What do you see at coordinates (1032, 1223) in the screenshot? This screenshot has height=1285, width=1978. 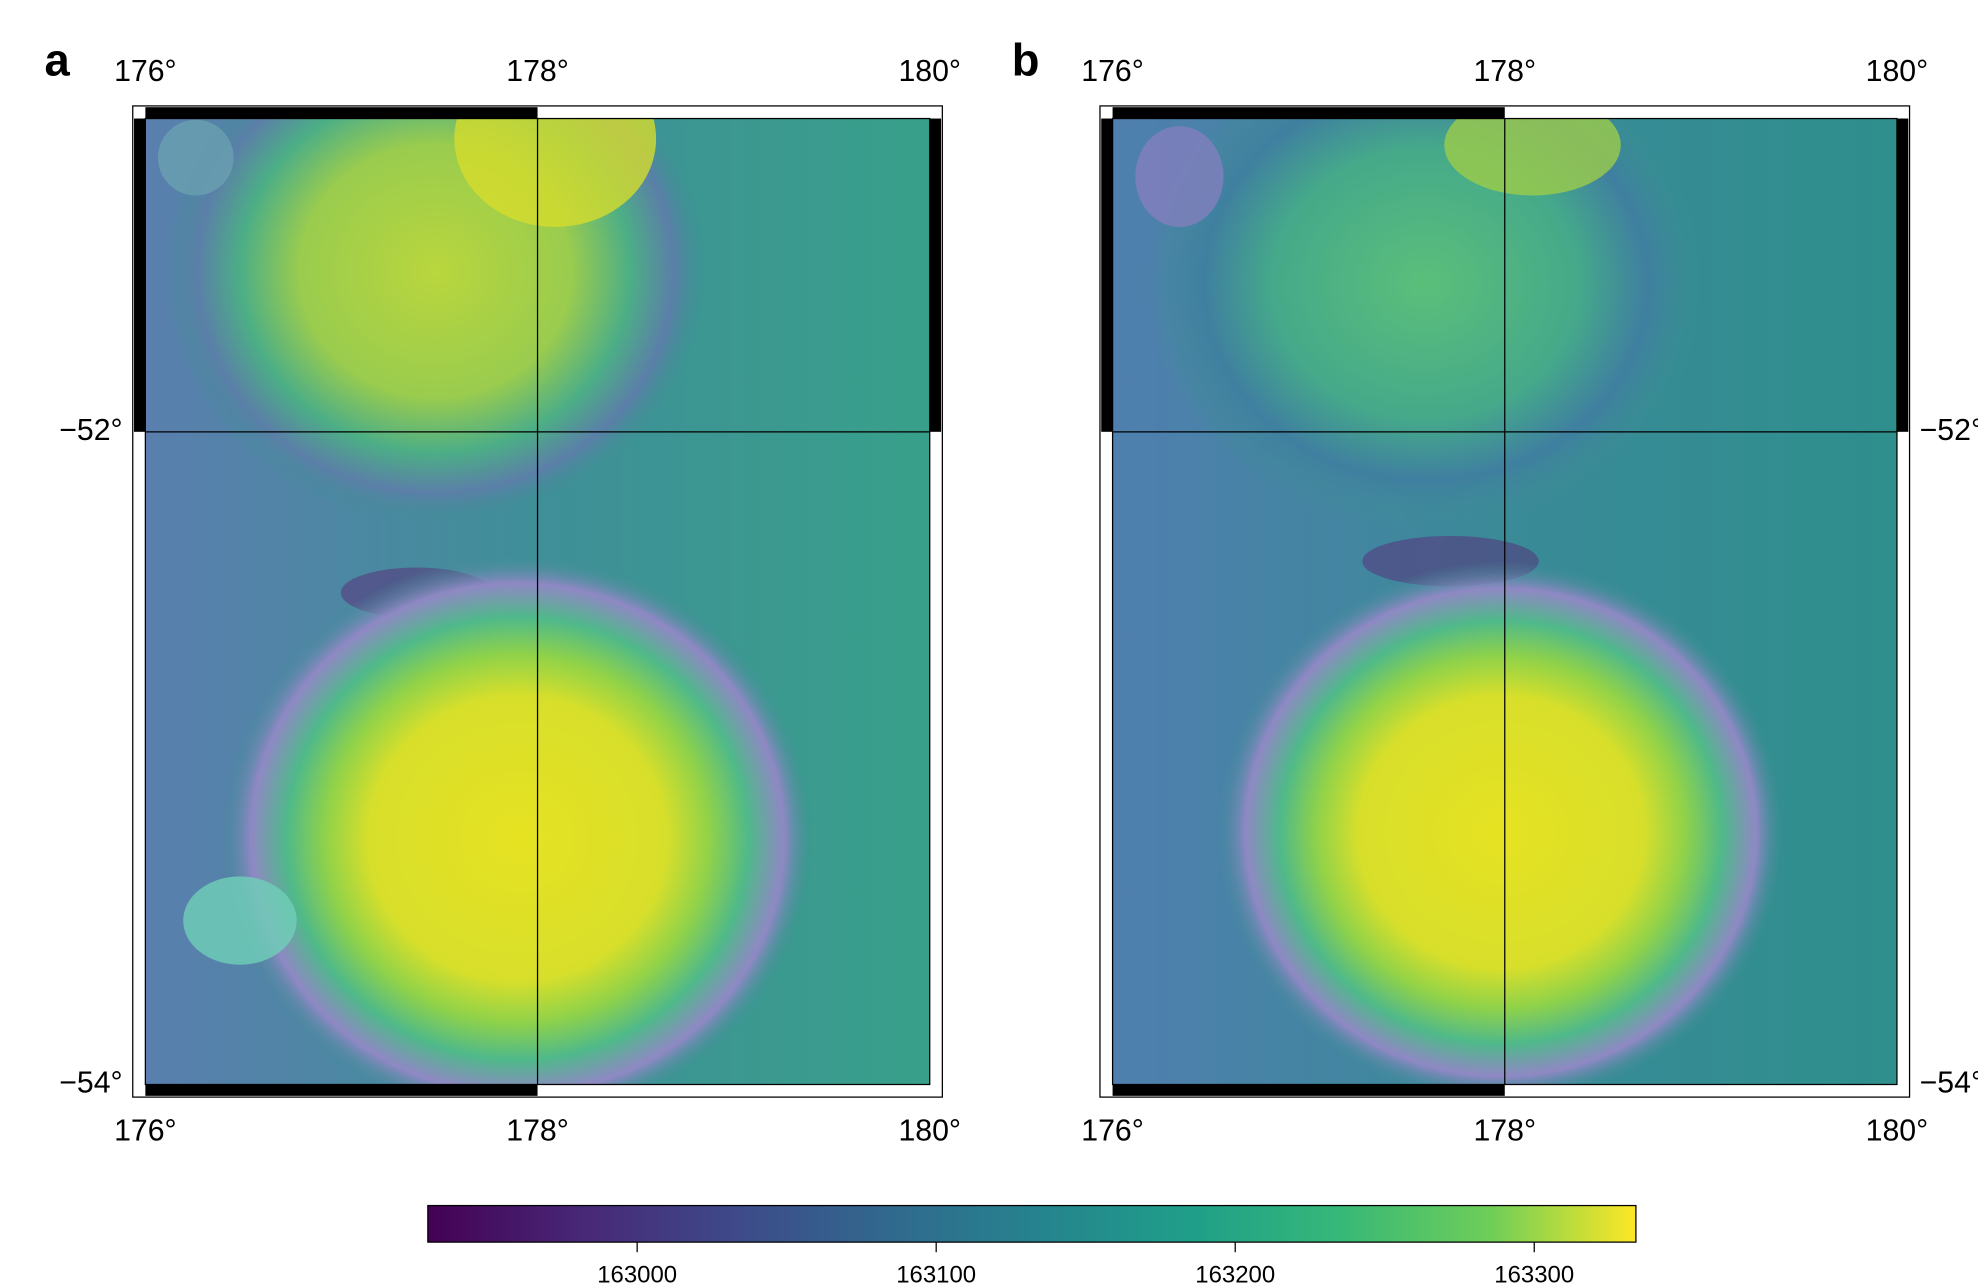 I see `colorbar` at bounding box center [1032, 1223].